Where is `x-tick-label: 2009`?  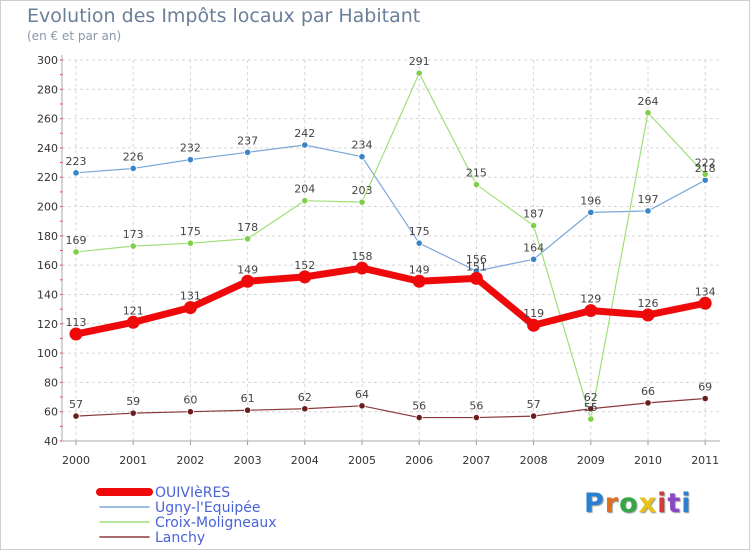 x-tick-label: 2009 is located at coordinates (591, 460).